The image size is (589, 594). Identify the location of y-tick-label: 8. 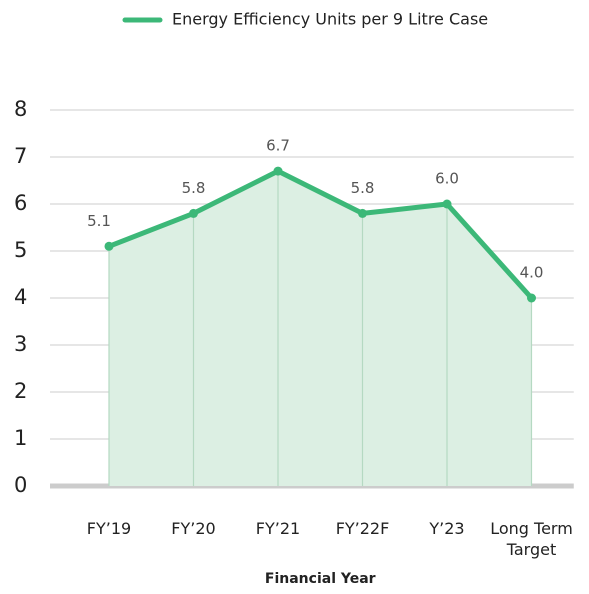
(20, 109).